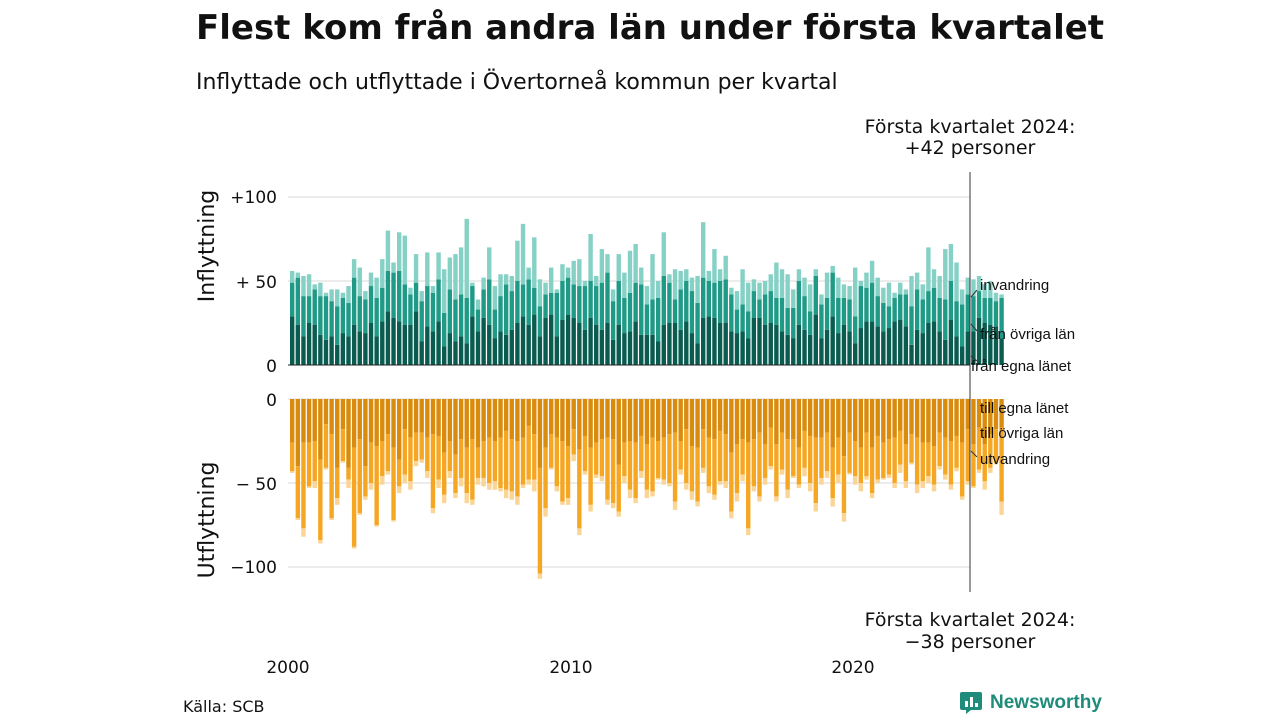 This screenshot has width=1280, height=720. Describe the element at coordinates (271, 367) in the screenshot. I see `inflow-y-tick-0: 0` at that location.